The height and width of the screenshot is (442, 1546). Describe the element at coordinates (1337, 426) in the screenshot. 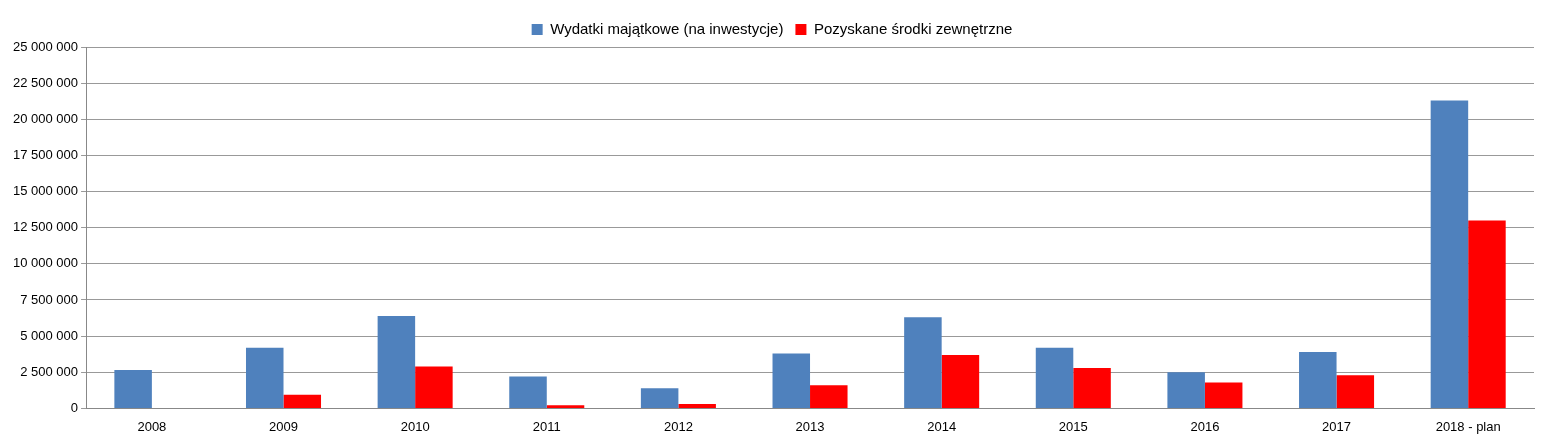

I see `x-tick-label: 2017` at that location.